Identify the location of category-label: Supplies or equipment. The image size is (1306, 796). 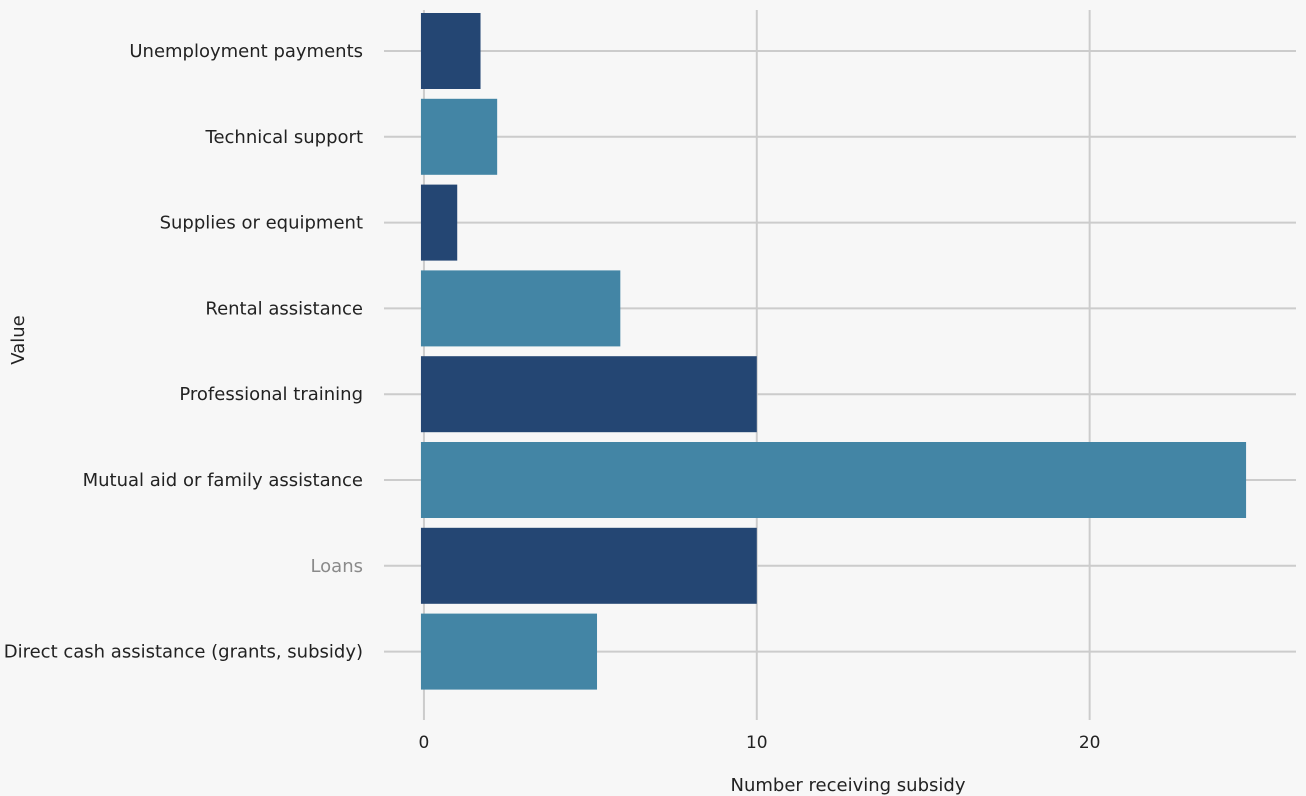
(261, 223).